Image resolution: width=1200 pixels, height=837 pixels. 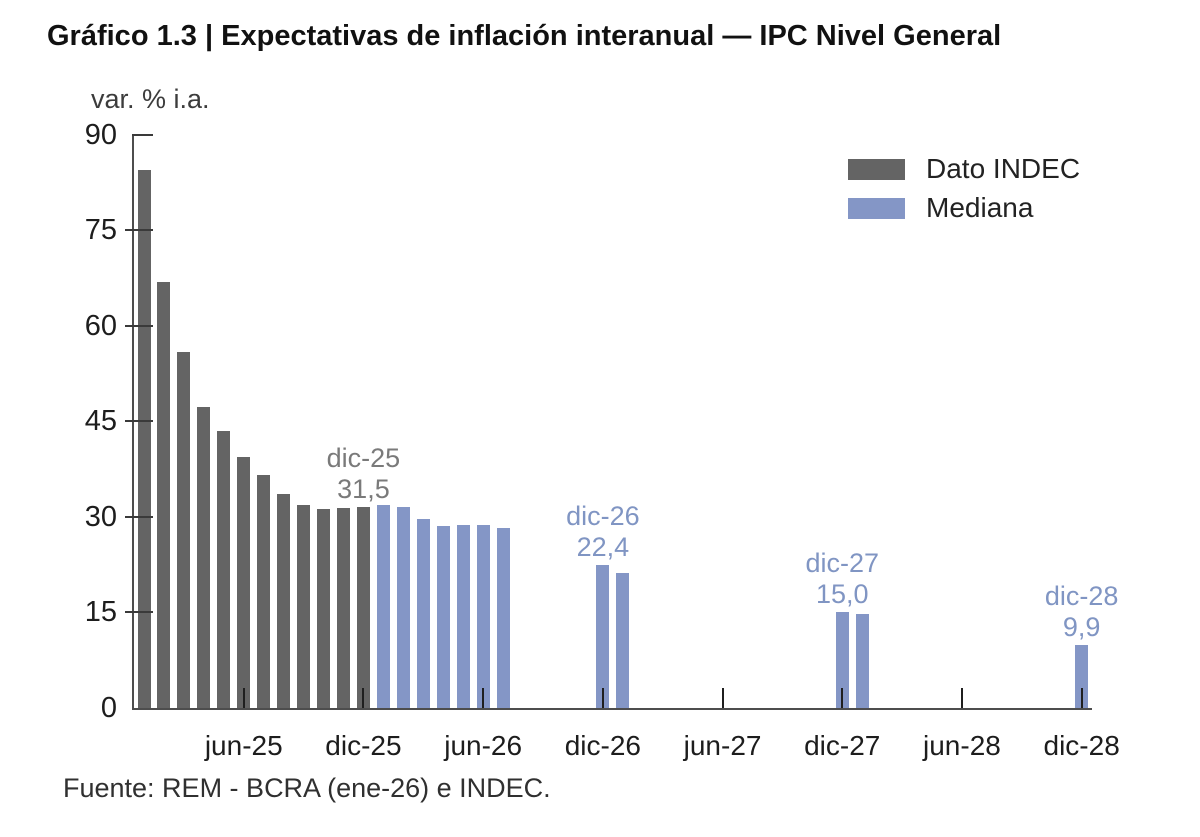 I want to click on y-axis-unit-label: var. % i.a., so click(x=150, y=99).